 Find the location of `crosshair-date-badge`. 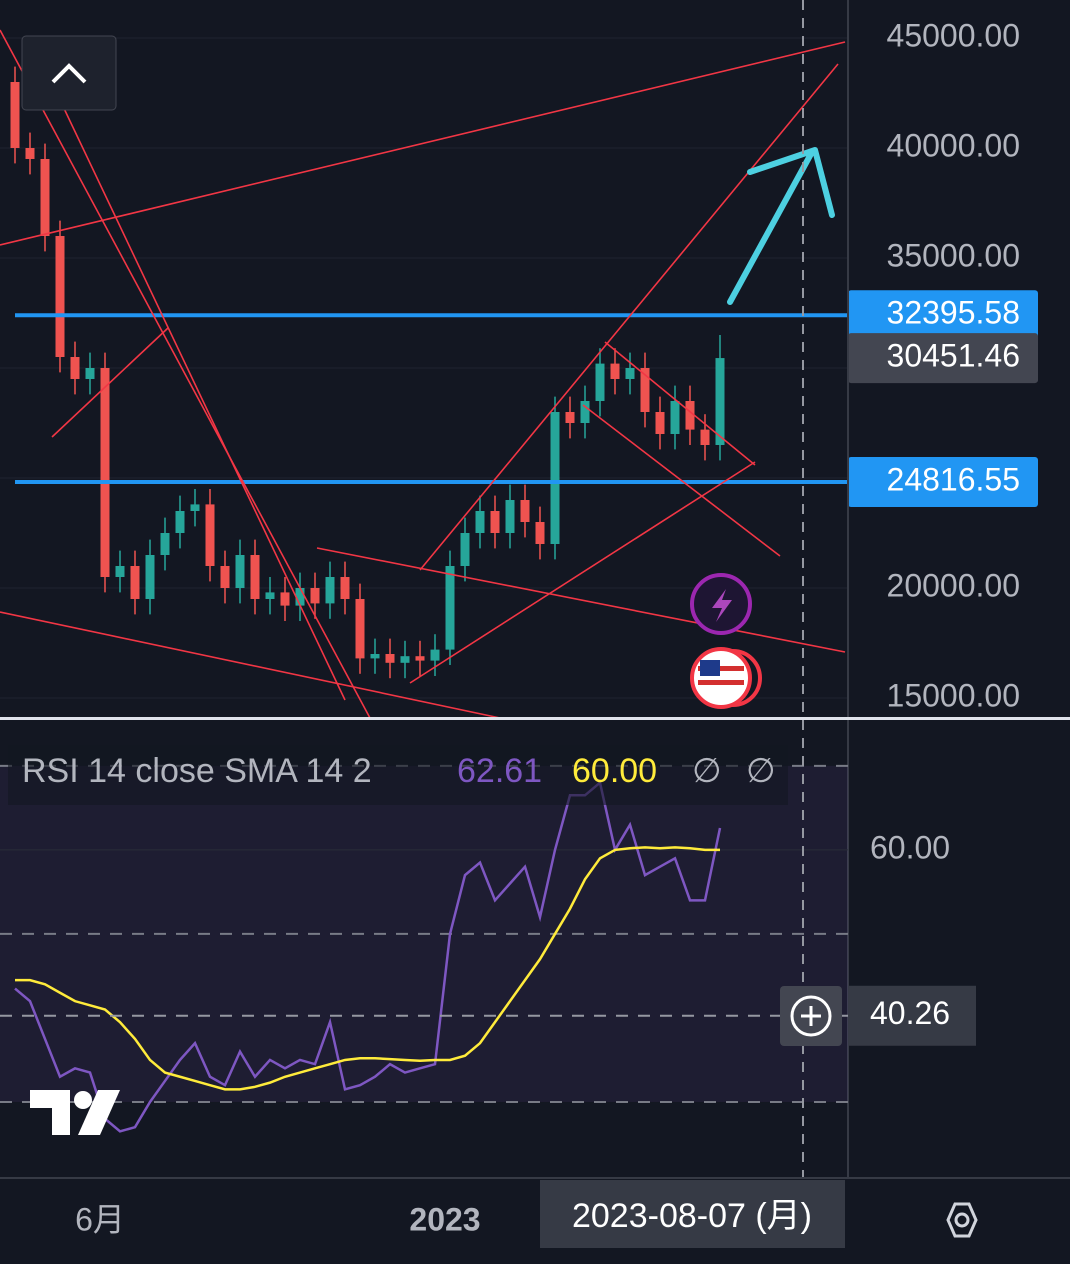

crosshair-date-badge is located at coordinates (692, 1214).